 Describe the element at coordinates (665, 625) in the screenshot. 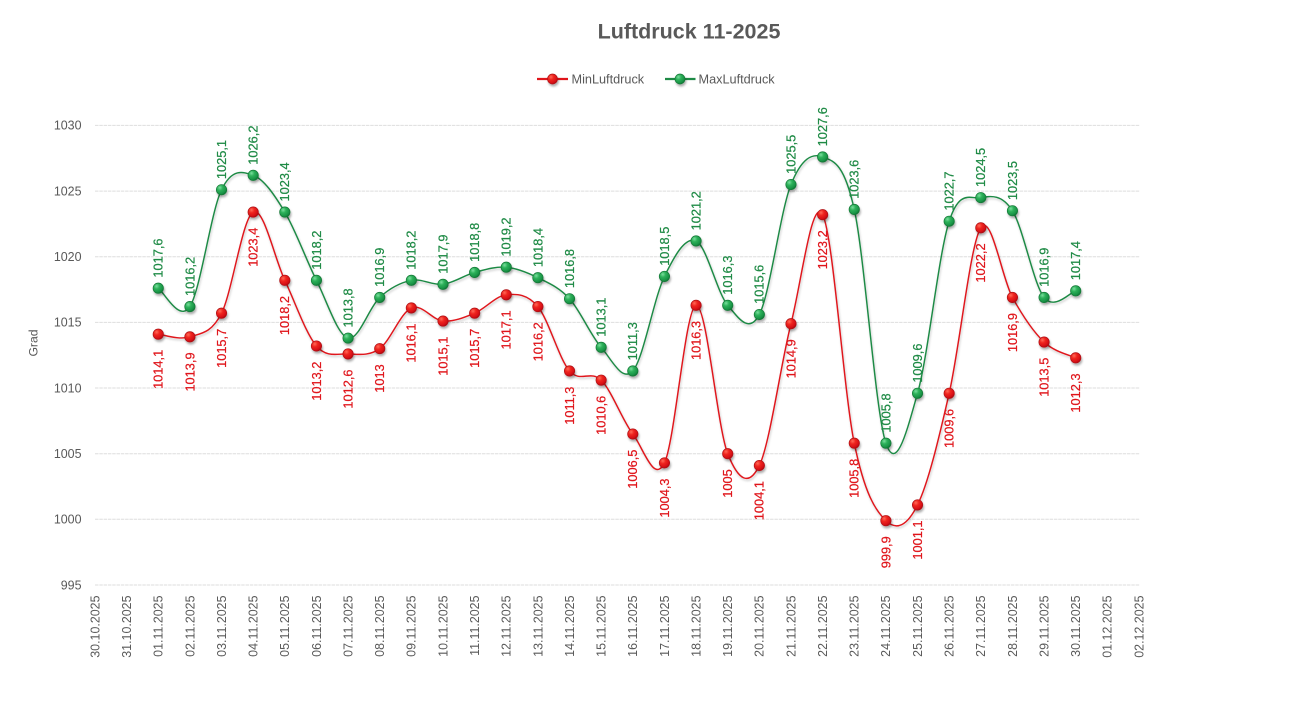

I see `svg-text: 17.11.2025` at that location.